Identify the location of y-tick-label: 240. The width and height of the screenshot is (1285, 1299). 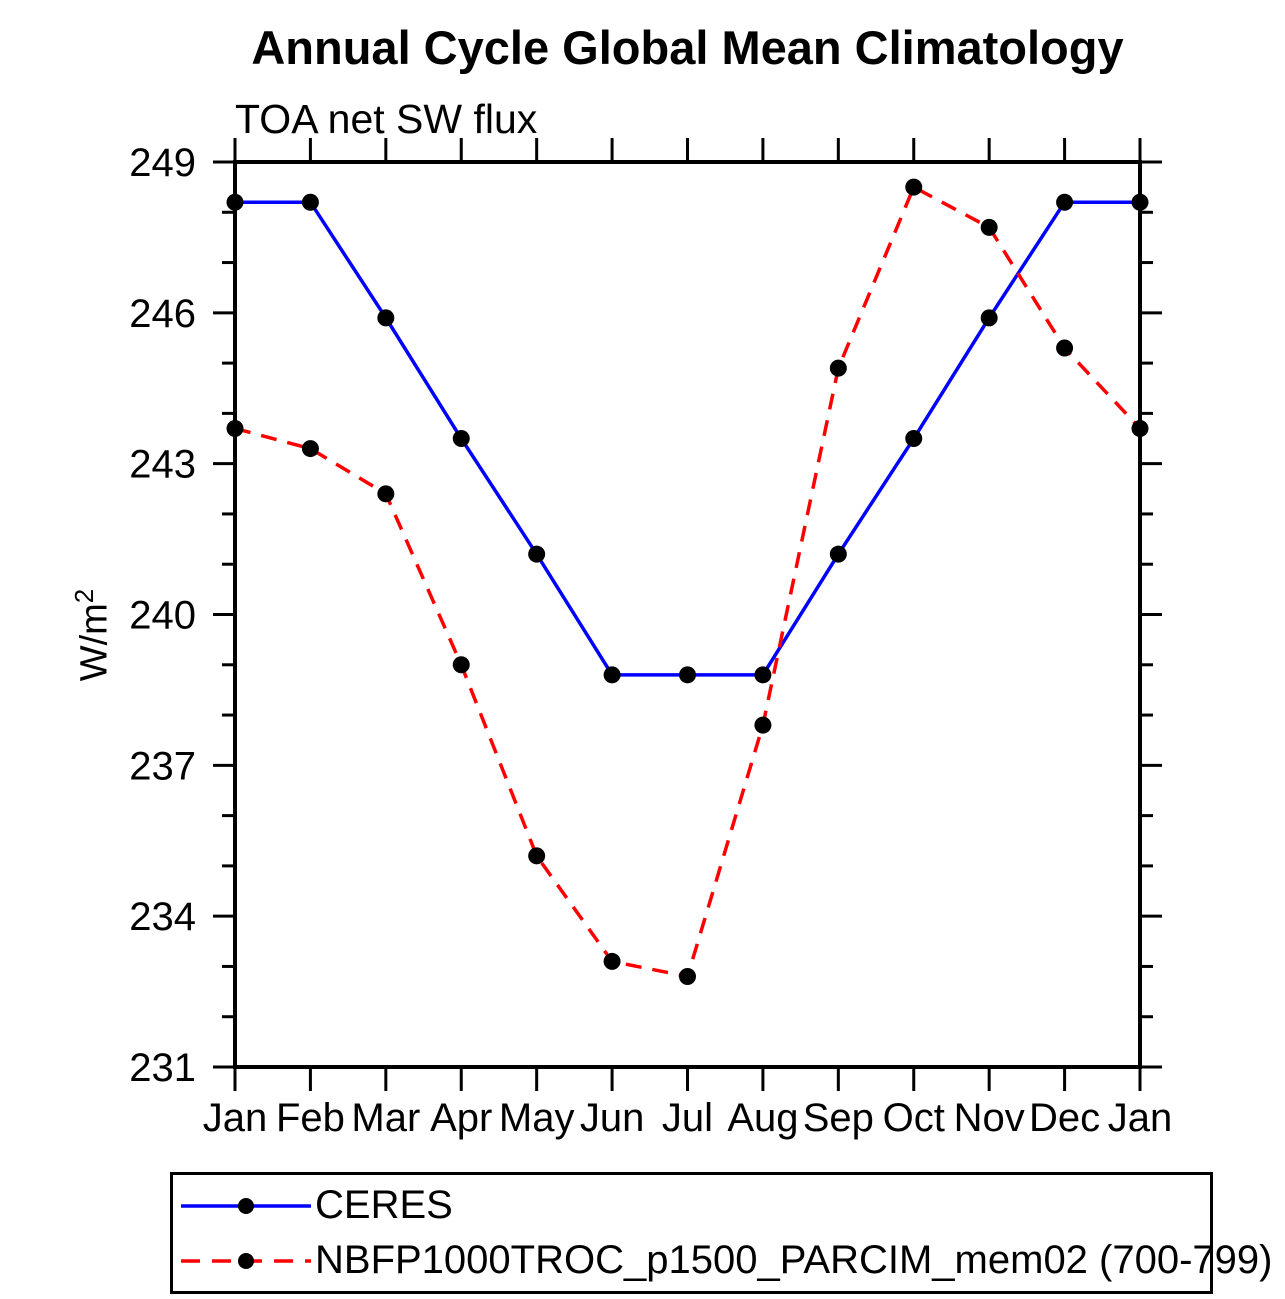
(162, 616).